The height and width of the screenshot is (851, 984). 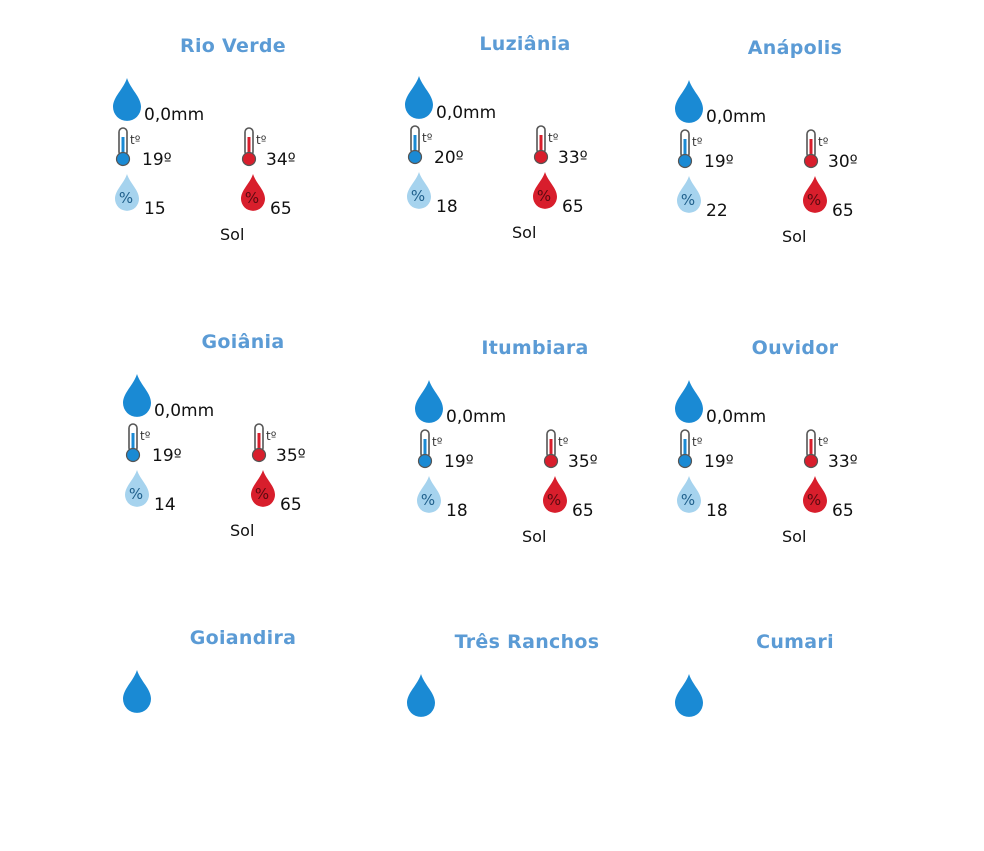 I want to click on city-card: Goiandira, so click(x=243, y=737).